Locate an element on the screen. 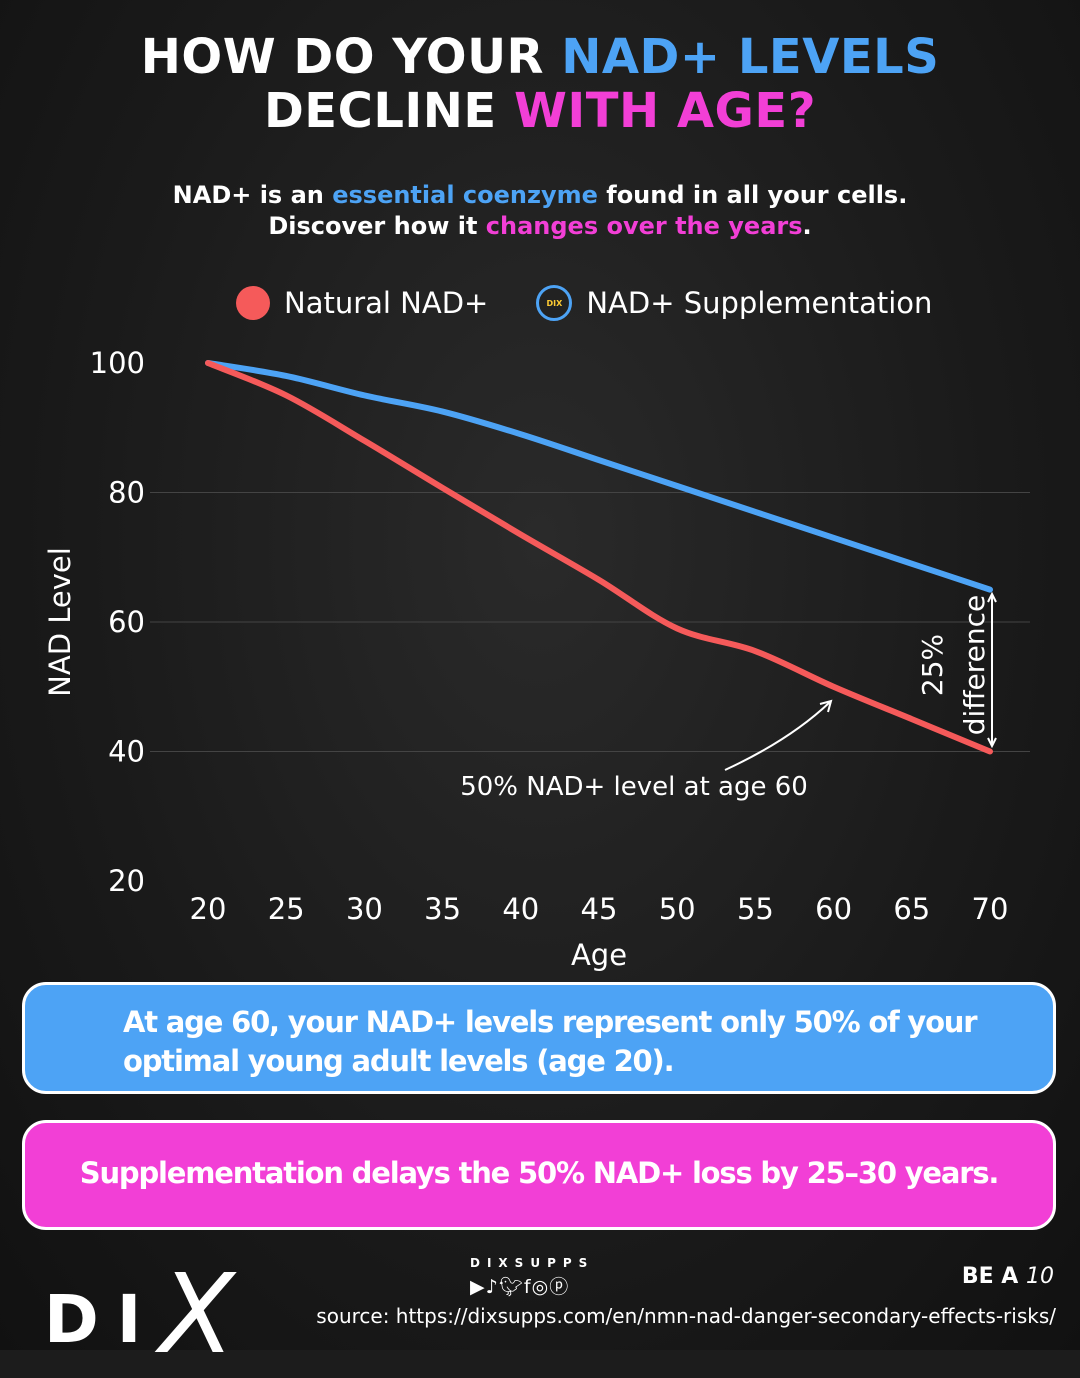  title-text: DECLINE is located at coordinates (388, 111).